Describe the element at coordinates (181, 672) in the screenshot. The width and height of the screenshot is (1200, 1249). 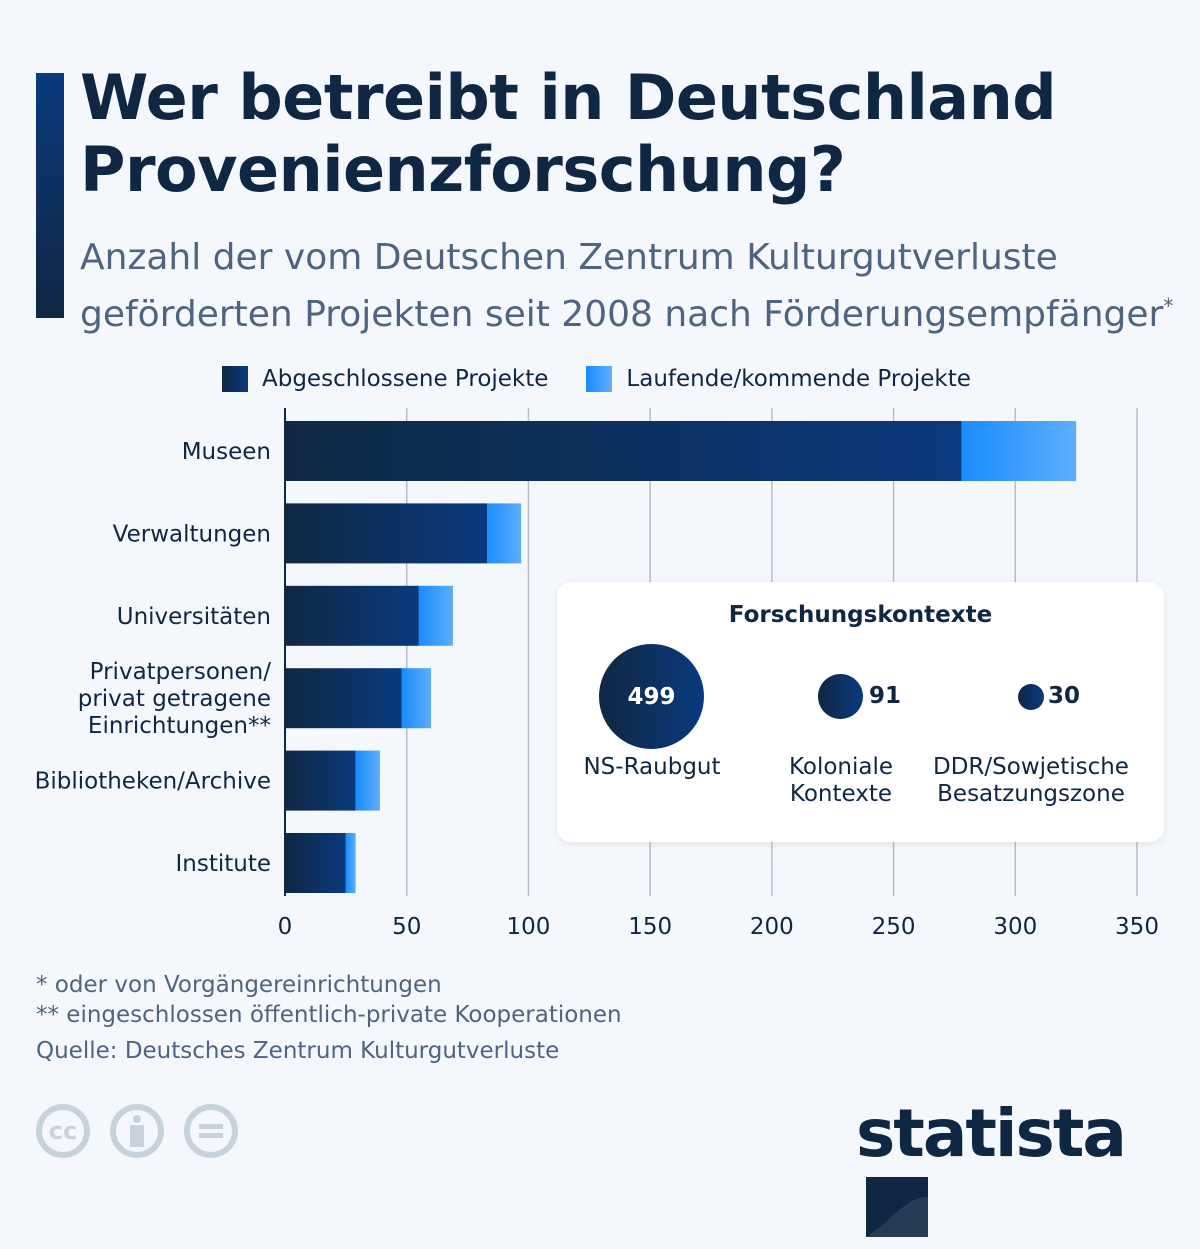
I see `category-label: Privatpersonen/` at that location.